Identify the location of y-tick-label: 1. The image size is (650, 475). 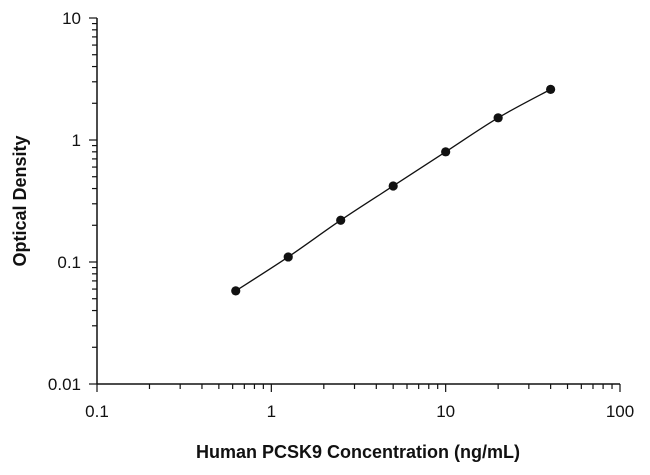
(76, 140).